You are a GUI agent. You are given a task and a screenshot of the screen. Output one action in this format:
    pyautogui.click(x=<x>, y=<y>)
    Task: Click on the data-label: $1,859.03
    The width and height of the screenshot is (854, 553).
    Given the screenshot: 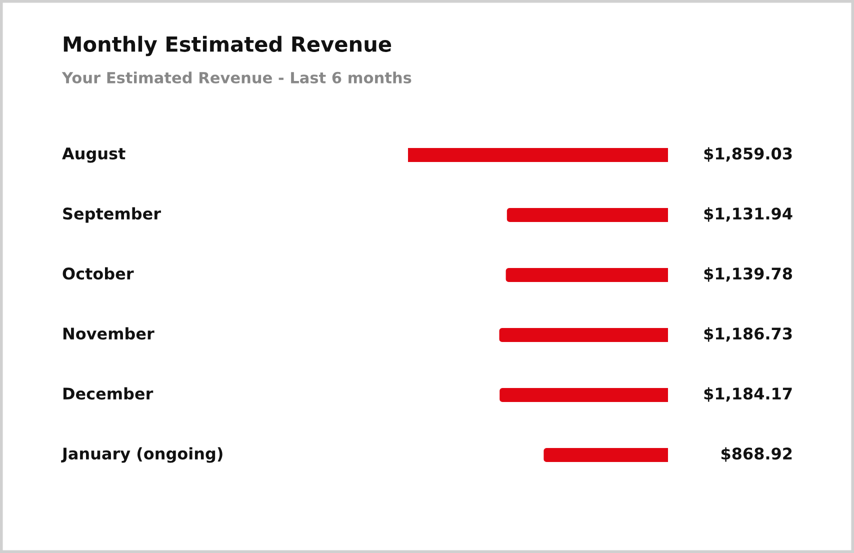 What is the action you would take?
    pyautogui.click(x=748, y=154)
    